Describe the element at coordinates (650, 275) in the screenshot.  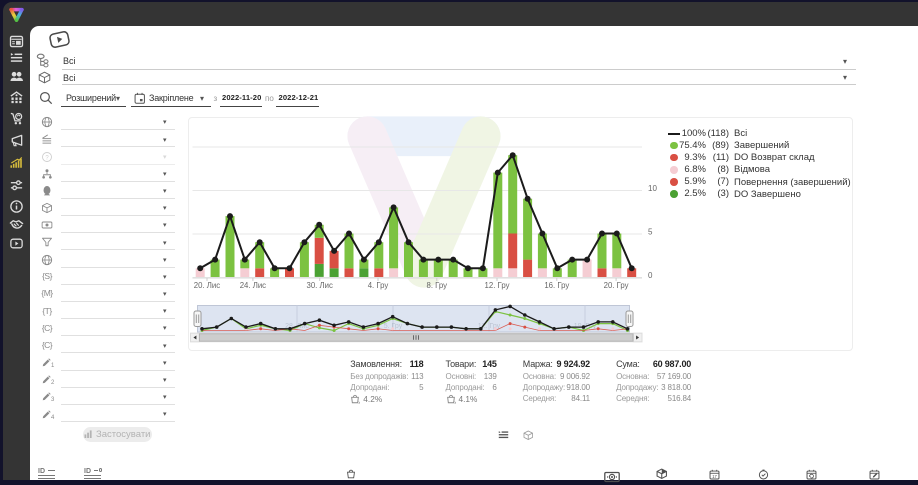
I see `svg-text: 0` at that location.